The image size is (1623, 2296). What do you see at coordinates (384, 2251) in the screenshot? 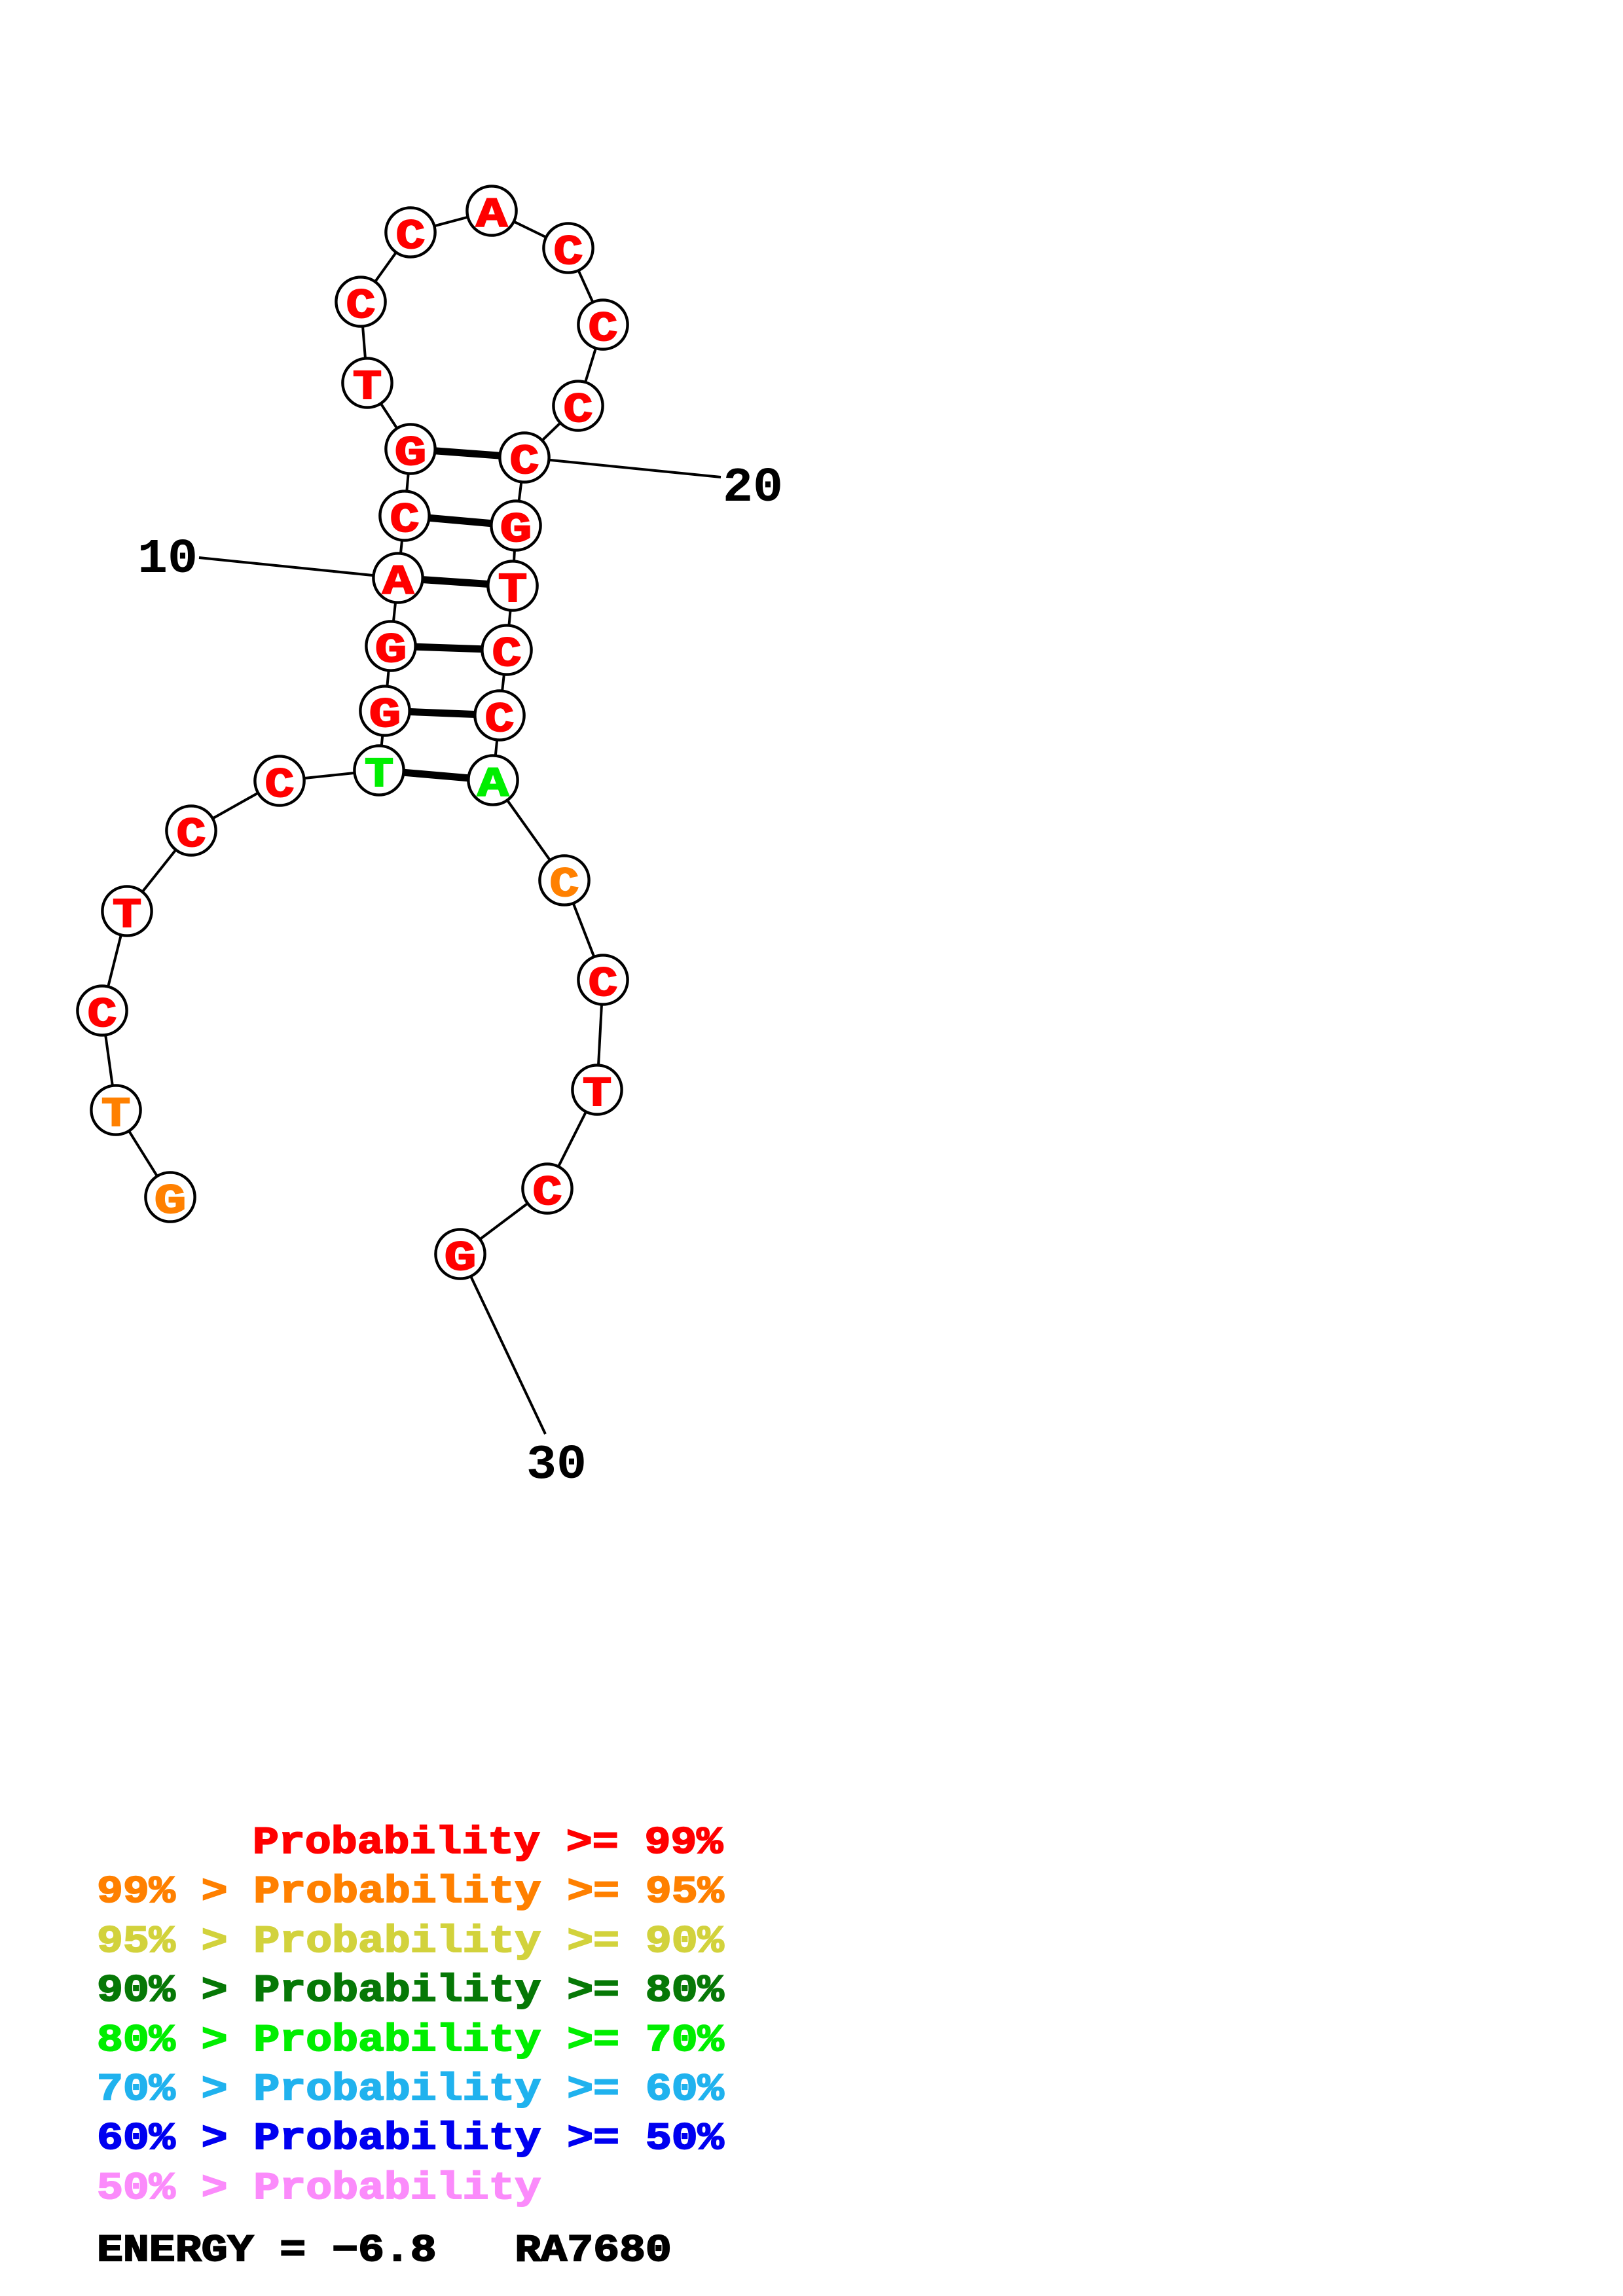
I see `svg-text: ENERGY = −6.8 RA7680` at bounding box center [384, 2251].